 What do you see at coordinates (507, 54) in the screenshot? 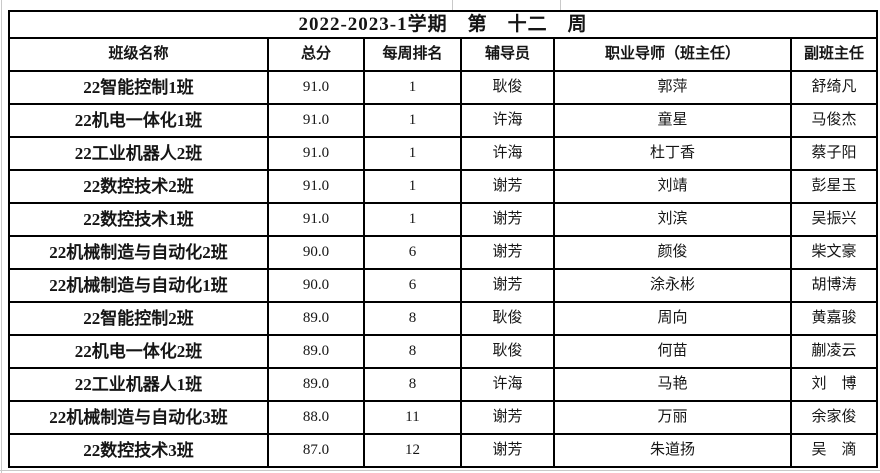
I see `column-header-counselor: 辅导员` at bounding box center [507, 54].